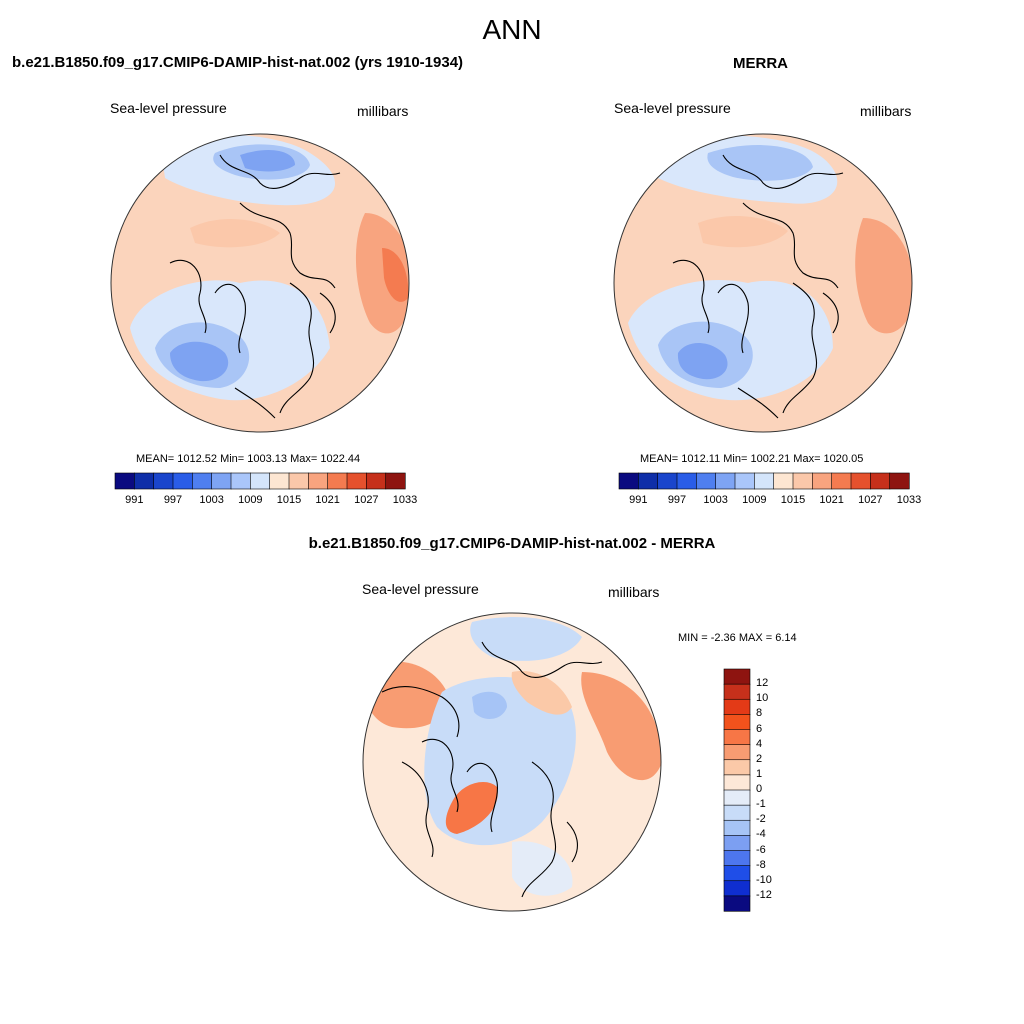 The width and height of the screenshot is (1024, 1024). What do you see at coordinates (134, 500) in the screenshot?
I see `panel1-colorbar-tick: 991` at bounding box center [134, 500].